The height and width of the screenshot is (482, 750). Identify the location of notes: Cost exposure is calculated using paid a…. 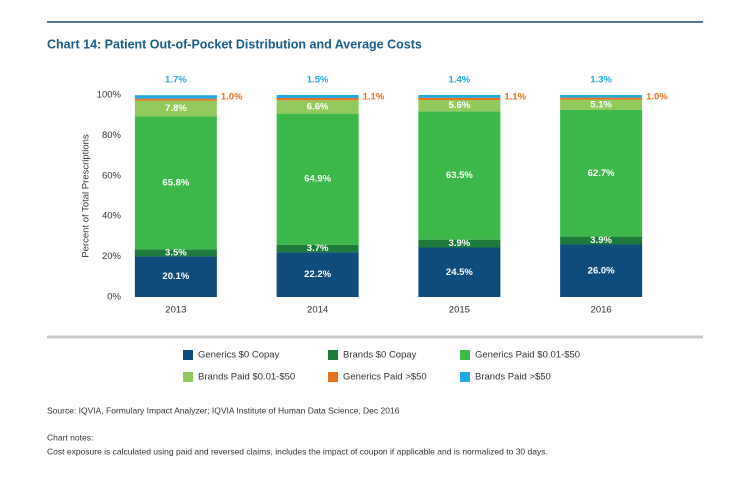
(297, 451).